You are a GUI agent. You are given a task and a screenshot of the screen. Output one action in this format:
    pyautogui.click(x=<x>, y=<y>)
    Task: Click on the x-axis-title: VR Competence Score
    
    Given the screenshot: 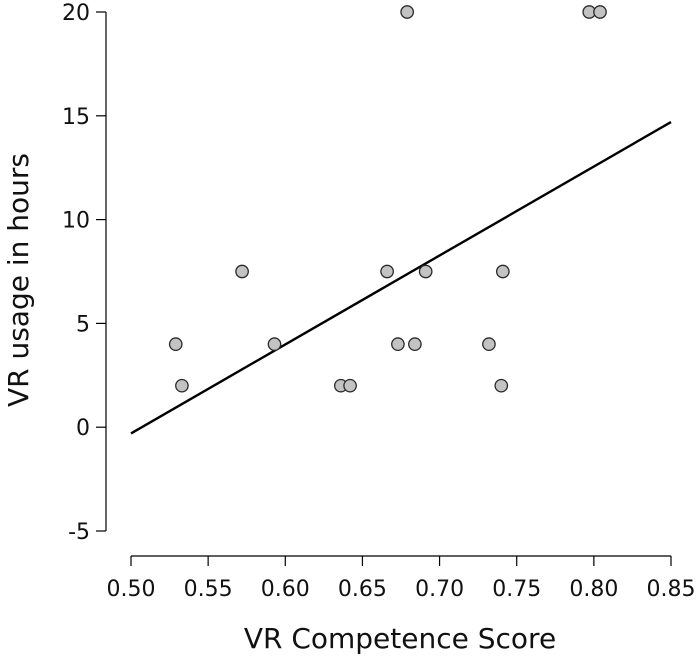 What is the action you would take?
    pyautogui.click(x=400, y=638)
    